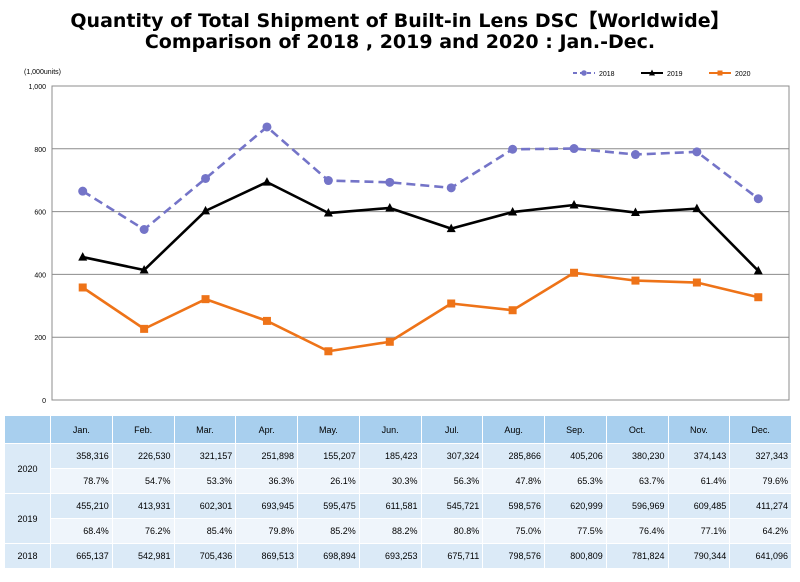 The height and width of the screenshot is (582, 800). What do you see at coordinates (328, 556) in the screenshot?
I see `quantity-cell: 698,894` at bounding box center [328, 556].